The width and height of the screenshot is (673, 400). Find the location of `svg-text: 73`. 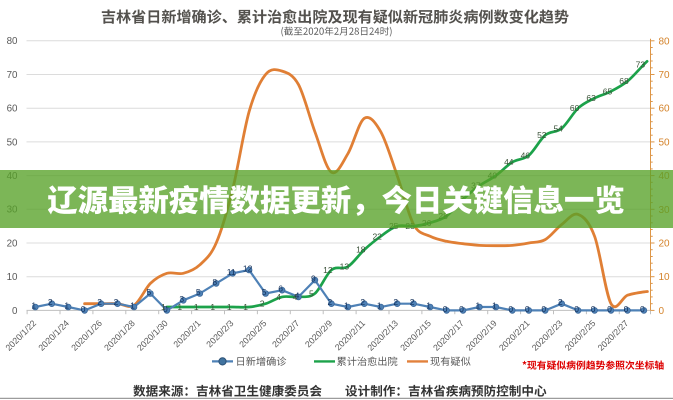

svg-text: 73 is located at coordinates (641, 64).